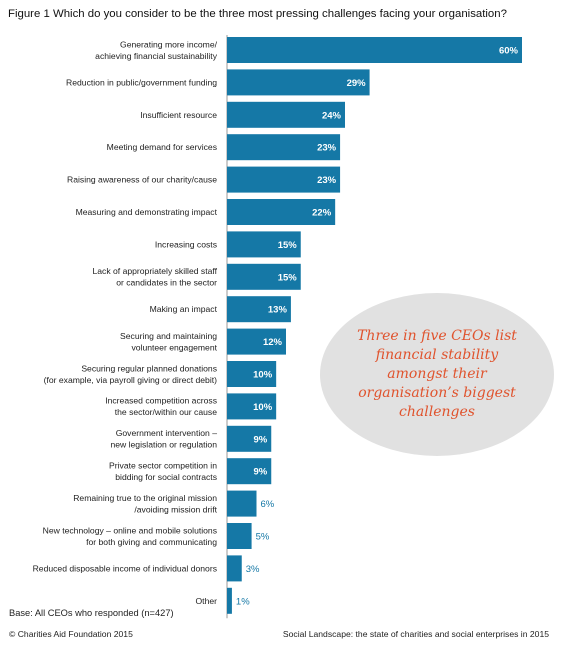 Image resolution: width=561 pixels, height=647 pixels. What do you see at coordinates (168, 336) in the screenshot?
I see `category-label: Securing and maintaining` at bounding box center [168, 336].